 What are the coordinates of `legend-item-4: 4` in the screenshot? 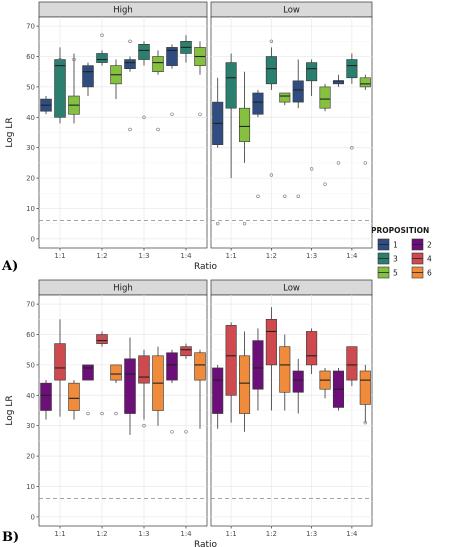 It's located at (421, 258).